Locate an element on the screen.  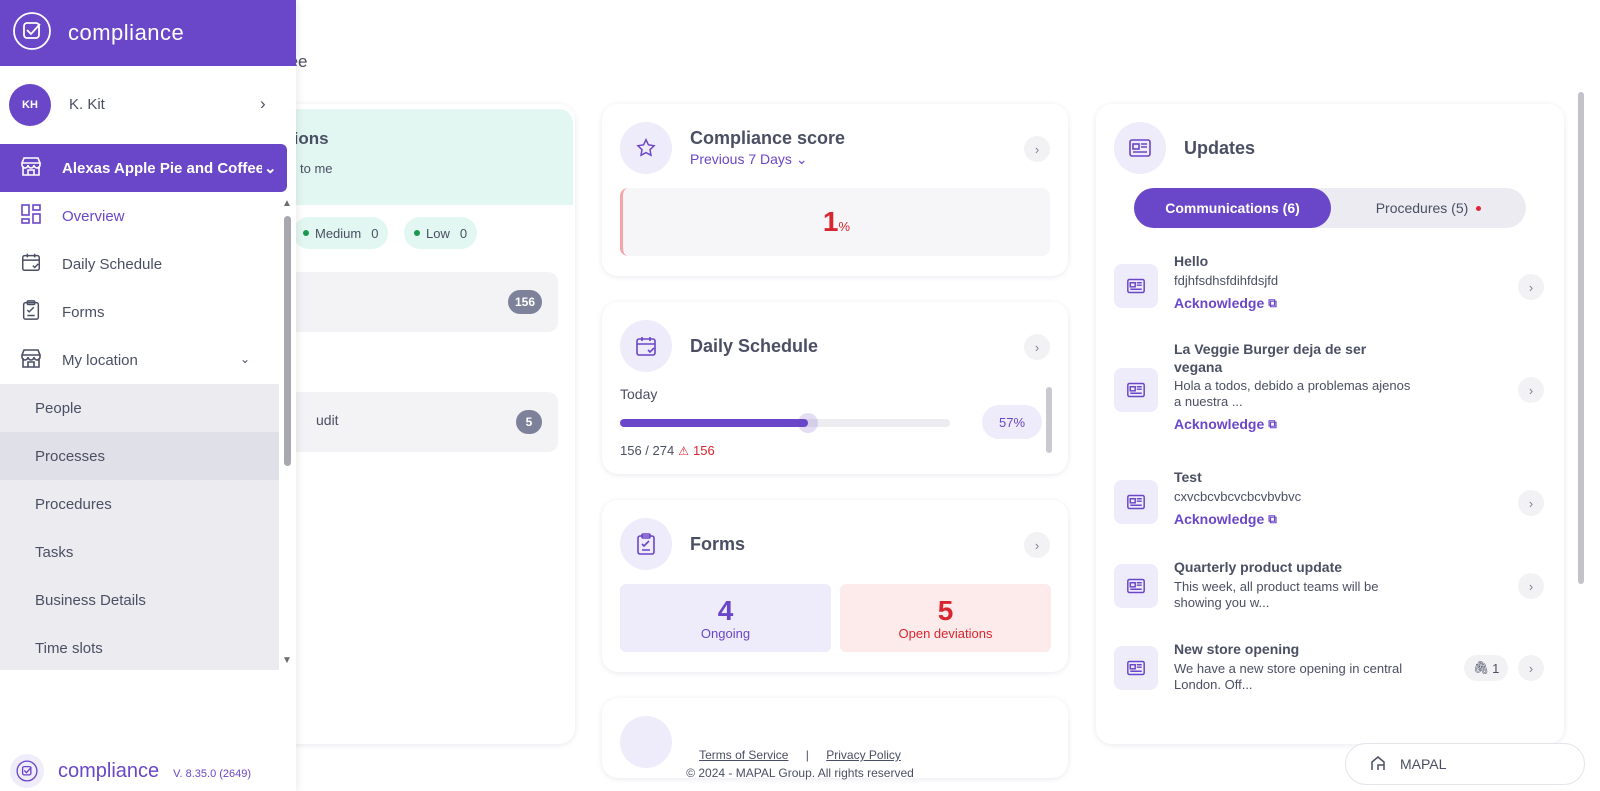
scroll-up-icon: ▲ is located at coordinates (287, 203).